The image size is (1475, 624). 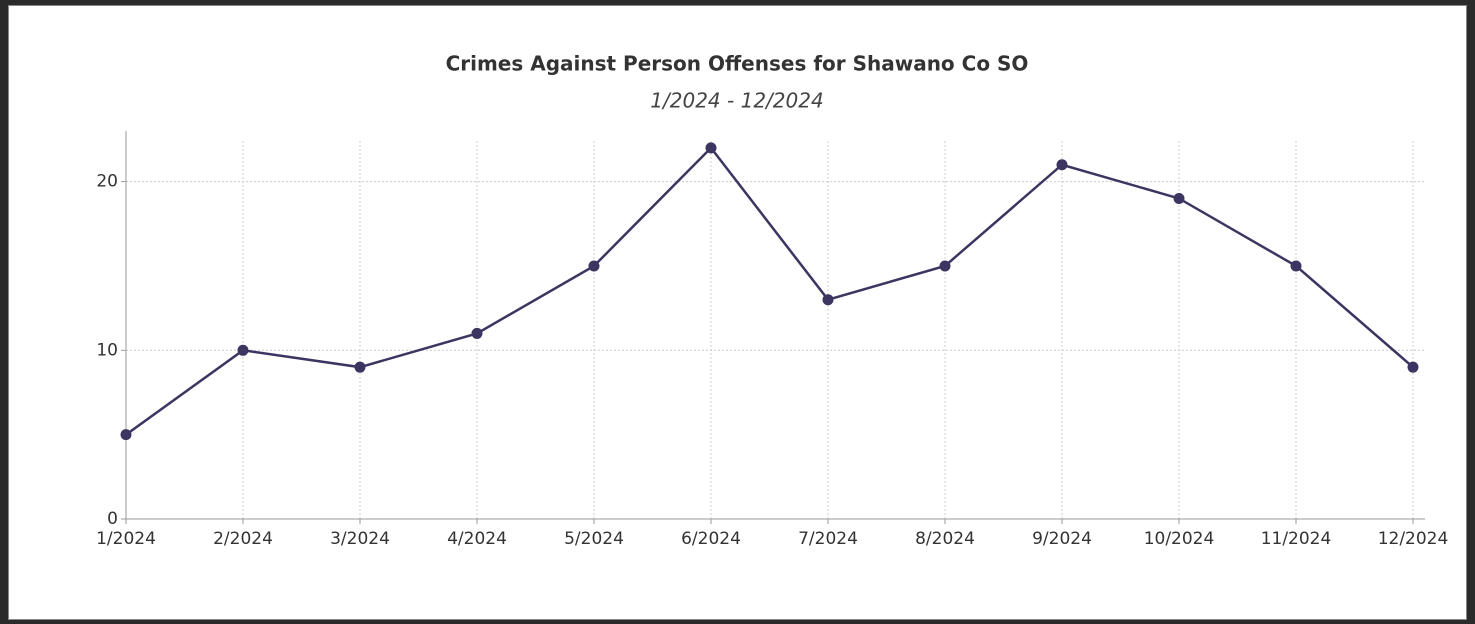 What do you see at coordinates (477, 539) in the screenshot?
I see `x-tick-label: 4/2024` at bounding box center [477, 539].